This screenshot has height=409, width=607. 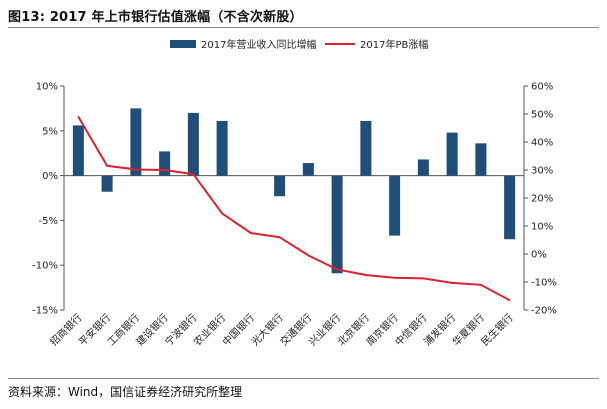 I want to click on bar-兴业银行, so click(x=337, y=224).